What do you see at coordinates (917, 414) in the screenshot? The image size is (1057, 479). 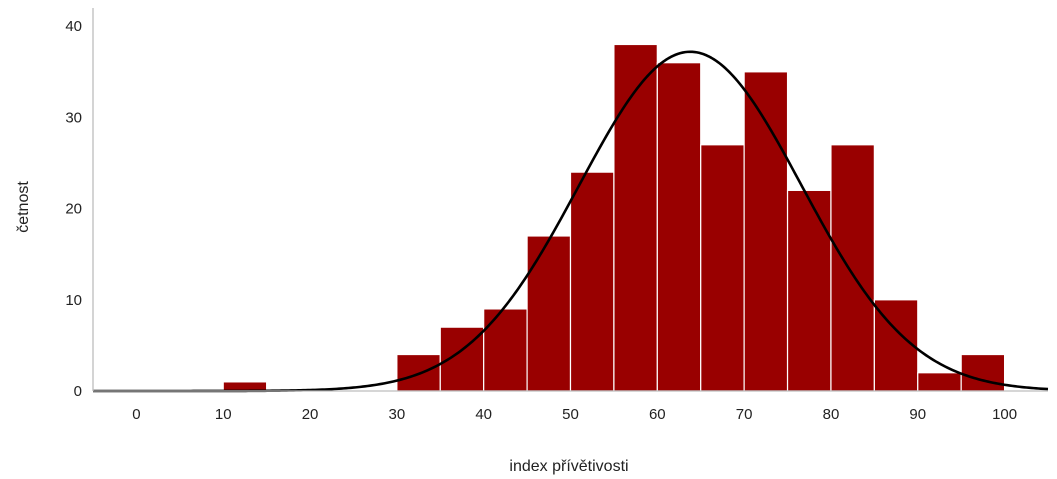 I see `x-tick-label: 90` at bounding box center [917, 414].